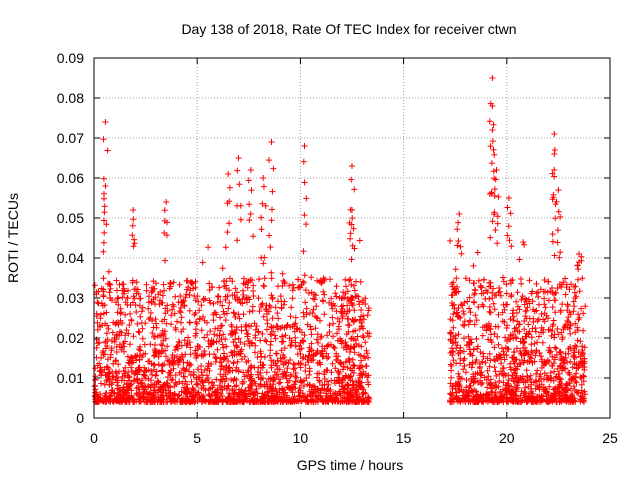  What do you see at coordinates (197, 438) in the screenshot?
I see `x-tick-label: 5` at bounding box center [197, 438].